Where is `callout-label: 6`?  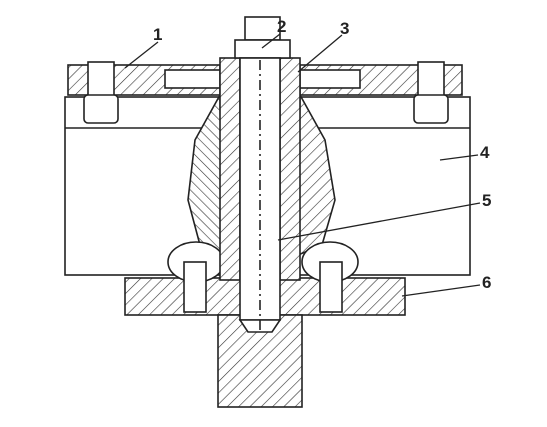
callout-label: 6 is located at coordinates (486, 282).